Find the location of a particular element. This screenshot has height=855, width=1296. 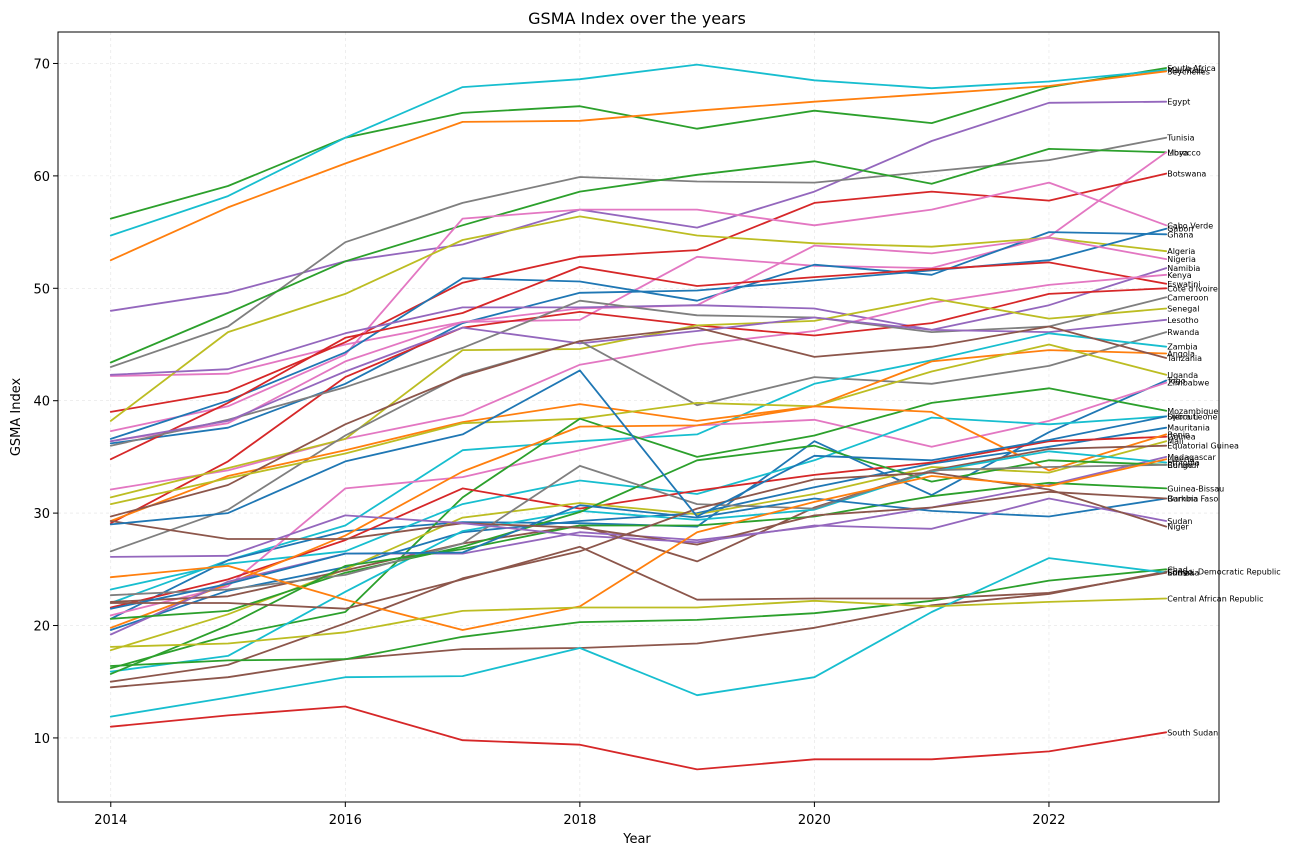

series-end-label: Burkina Faso is located at coordinates (1192, 498).